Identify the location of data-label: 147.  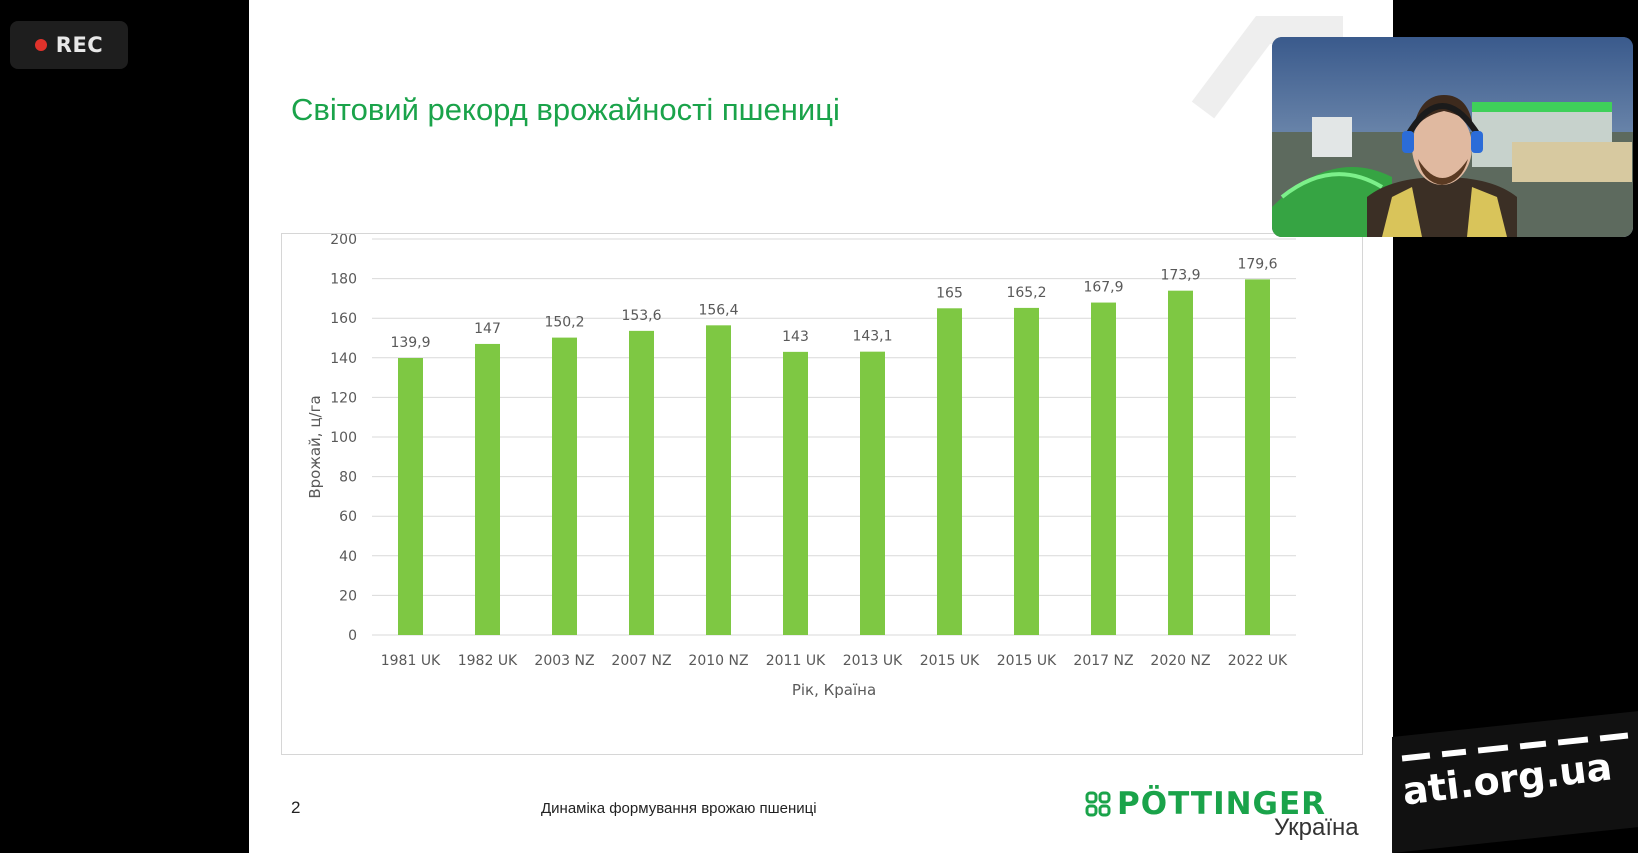
(487, 329).